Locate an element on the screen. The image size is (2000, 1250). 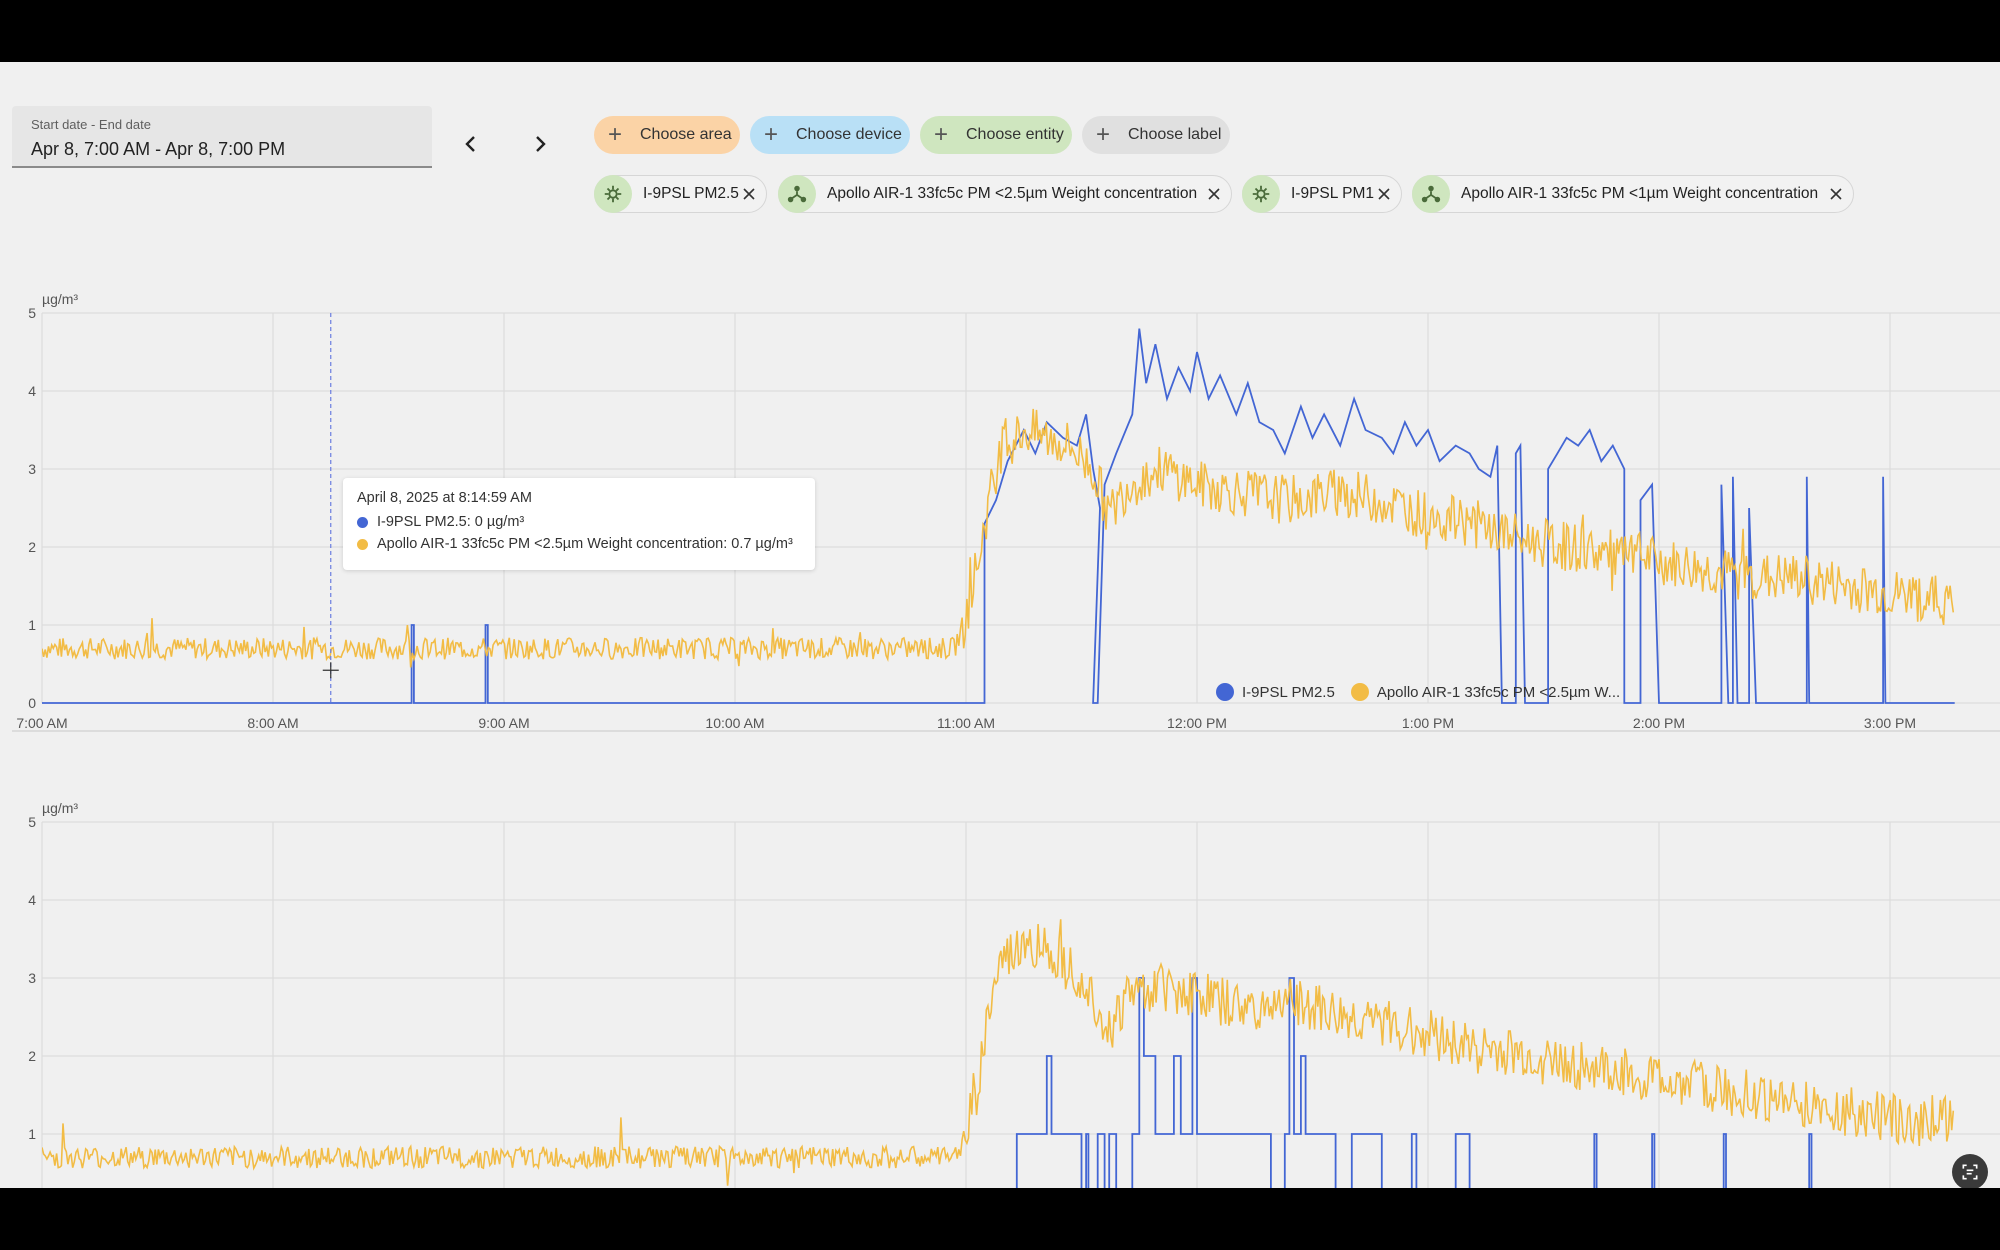
choose-device-button: + Choose device is located at coordinates (830, 135).